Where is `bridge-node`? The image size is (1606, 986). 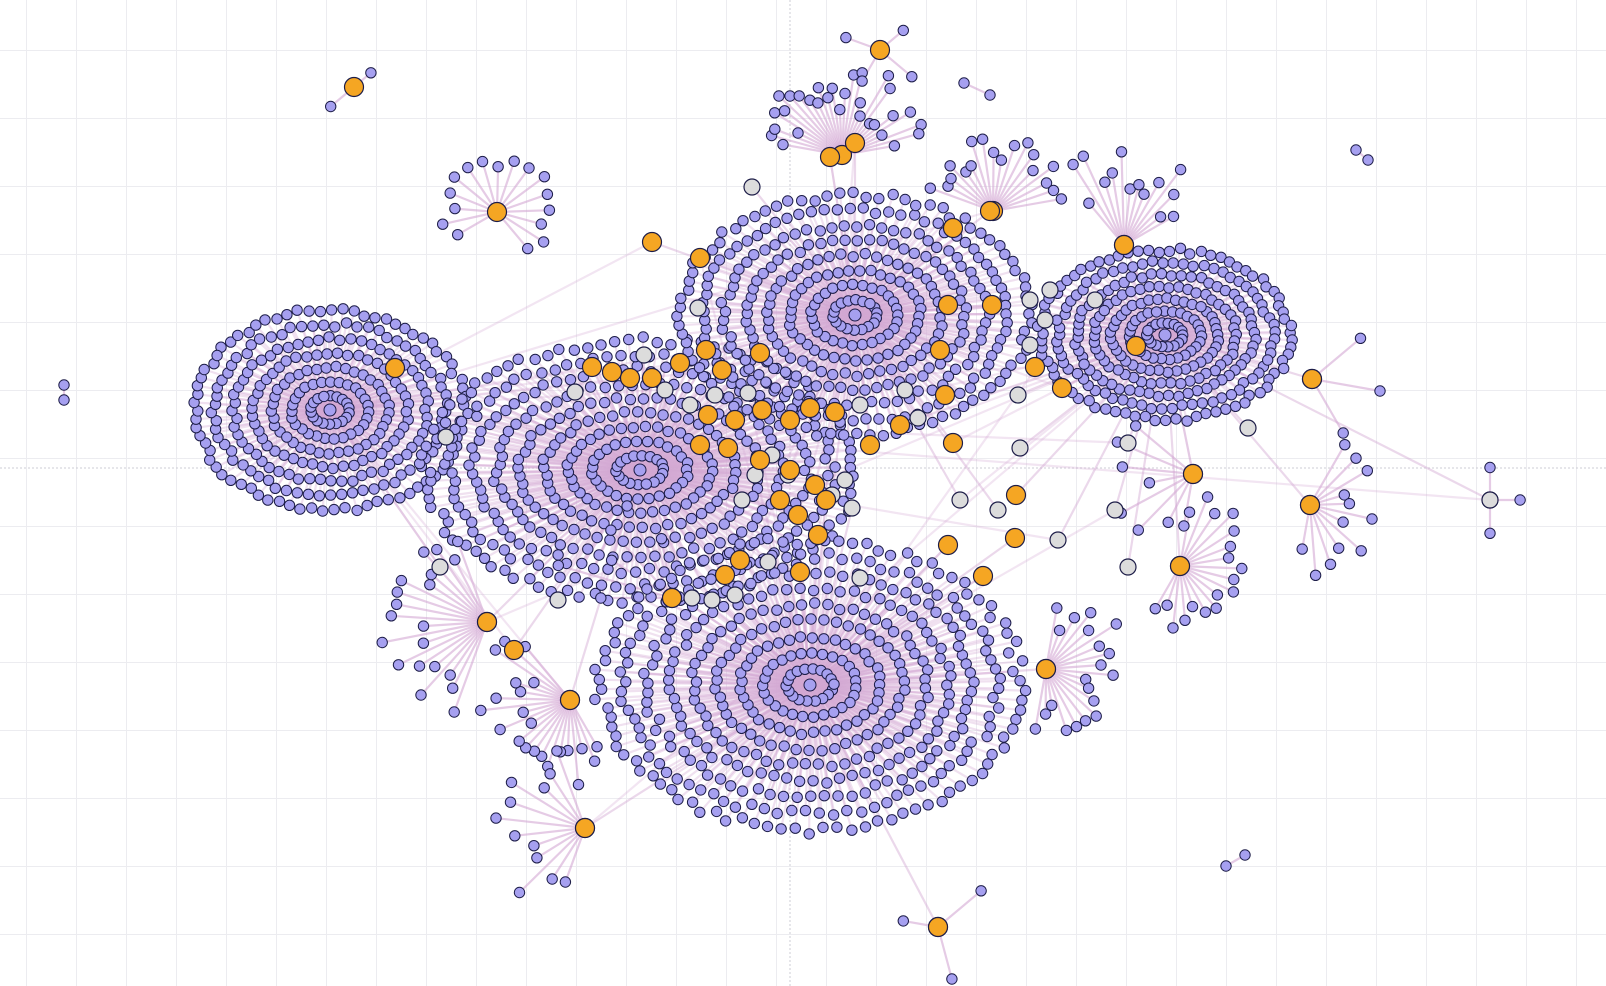
bridge-node is located at coordinates (752, 187).